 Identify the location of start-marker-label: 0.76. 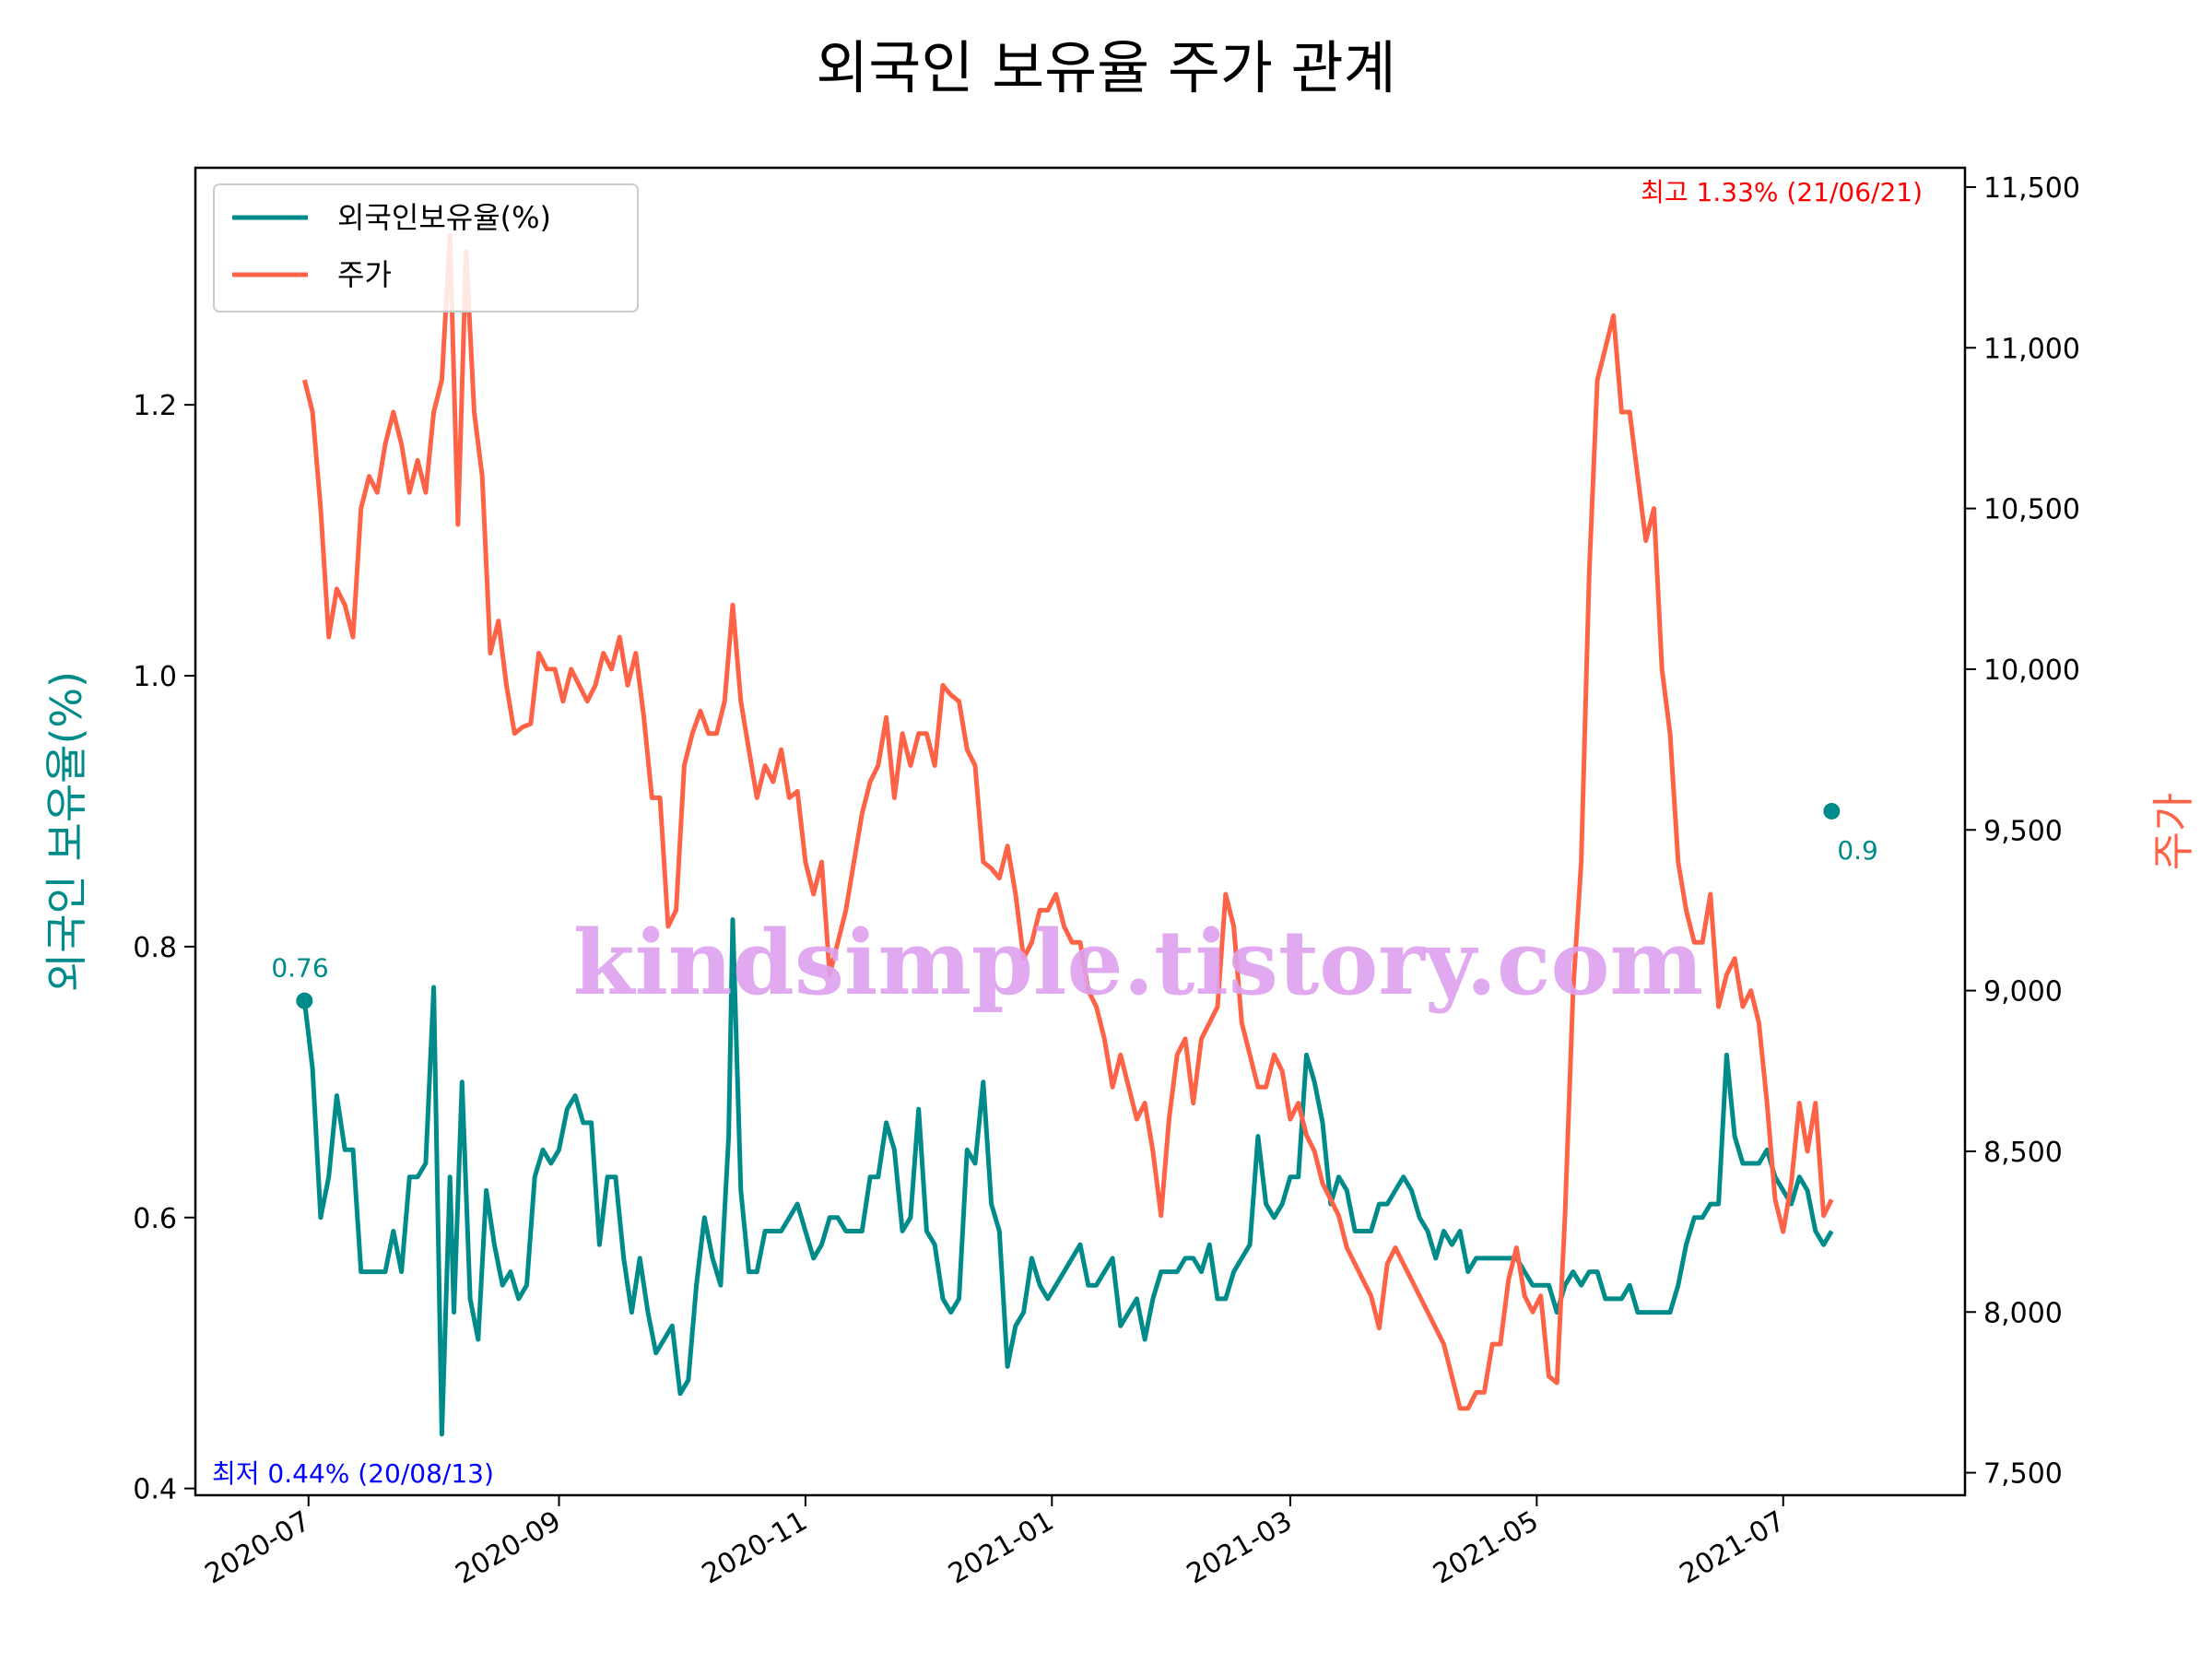
(299, 969).